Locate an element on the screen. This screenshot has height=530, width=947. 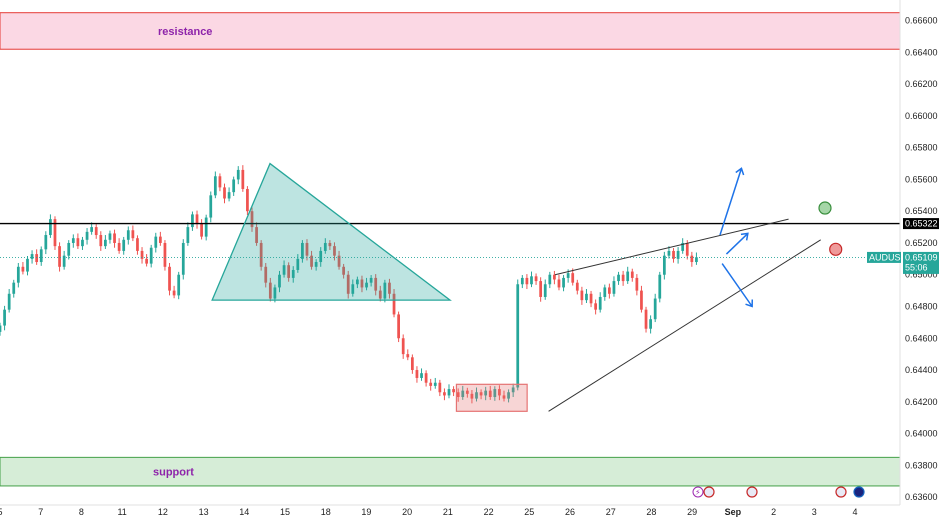
time-tick-label: 2 is located at coordinates (773, 512).